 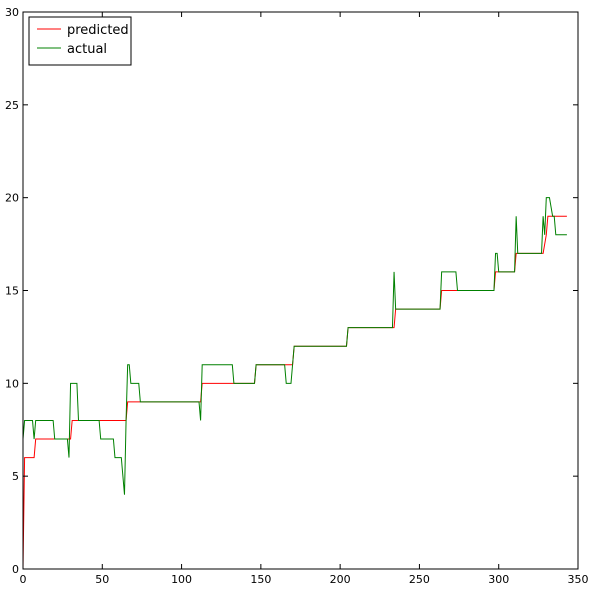 I want to click on x-tick-label: 150, so click(x=260, y=579).